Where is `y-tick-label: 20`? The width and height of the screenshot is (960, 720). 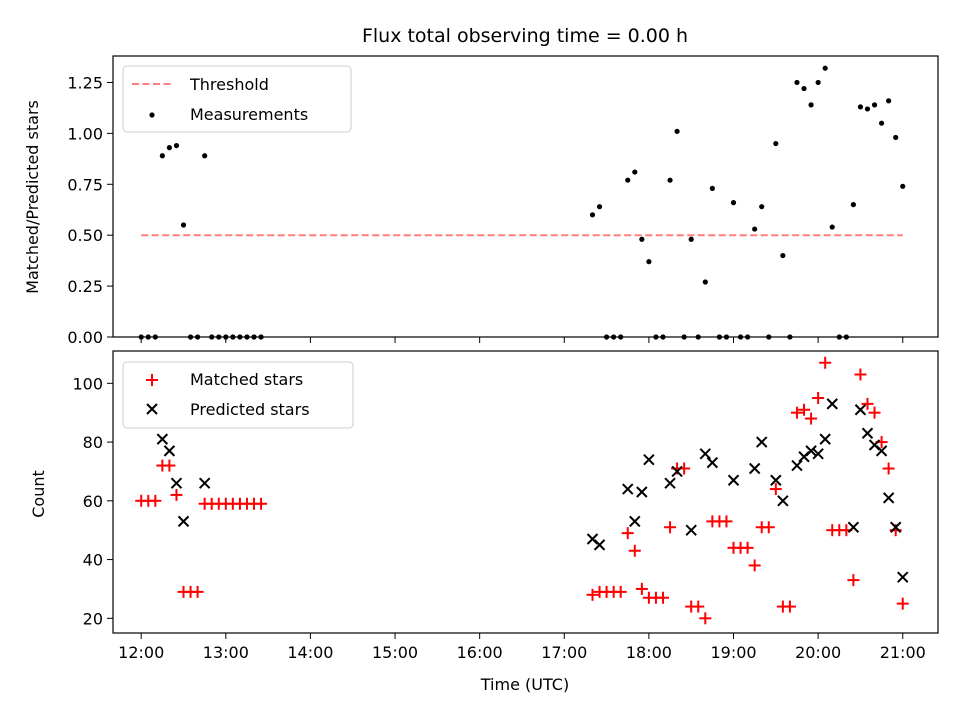 y-tick-label: 20 is located at coordinates (93, 618).